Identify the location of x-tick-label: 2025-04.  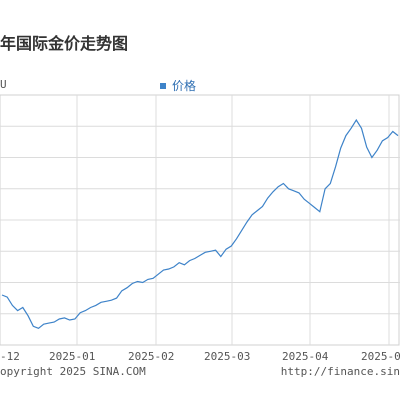
(305, 356).